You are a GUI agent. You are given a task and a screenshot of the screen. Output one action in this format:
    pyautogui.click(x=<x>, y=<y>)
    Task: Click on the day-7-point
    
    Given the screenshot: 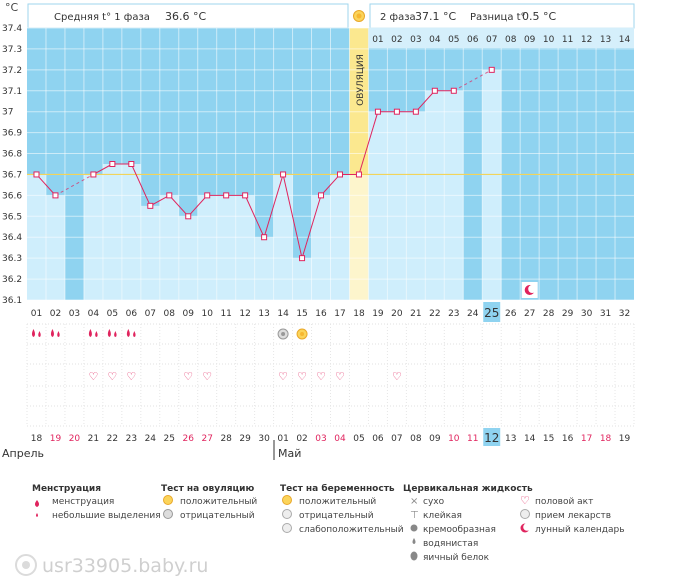 What is the action you would take?
    pyautogui.click(x=150, y=205)
    